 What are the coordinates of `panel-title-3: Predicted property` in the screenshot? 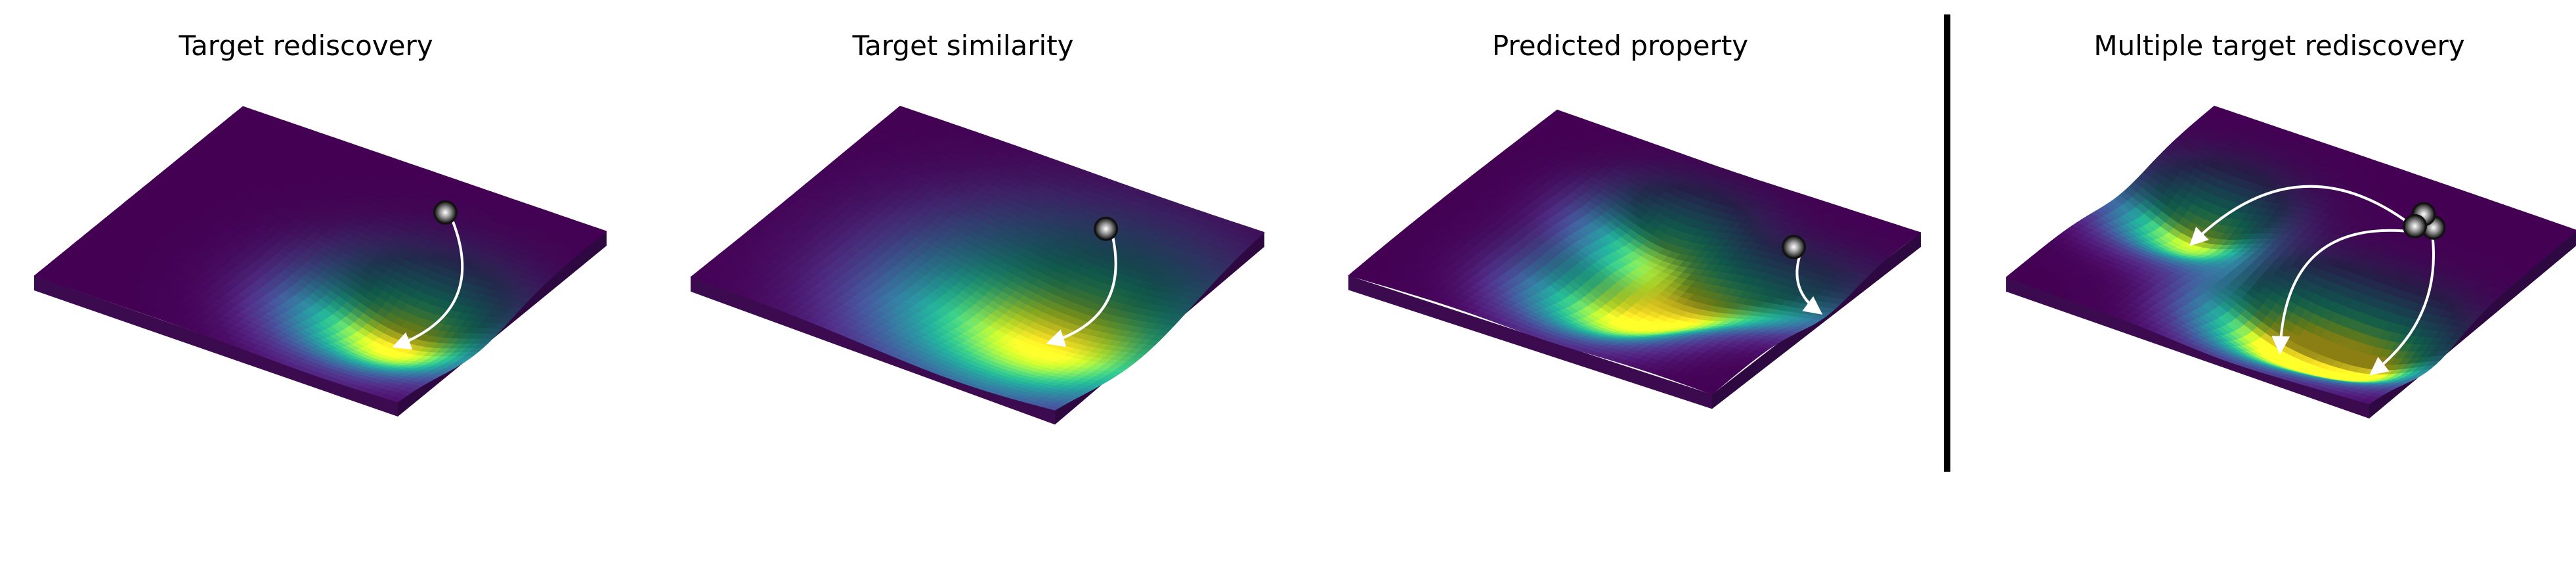 It's located at (1620, 46).